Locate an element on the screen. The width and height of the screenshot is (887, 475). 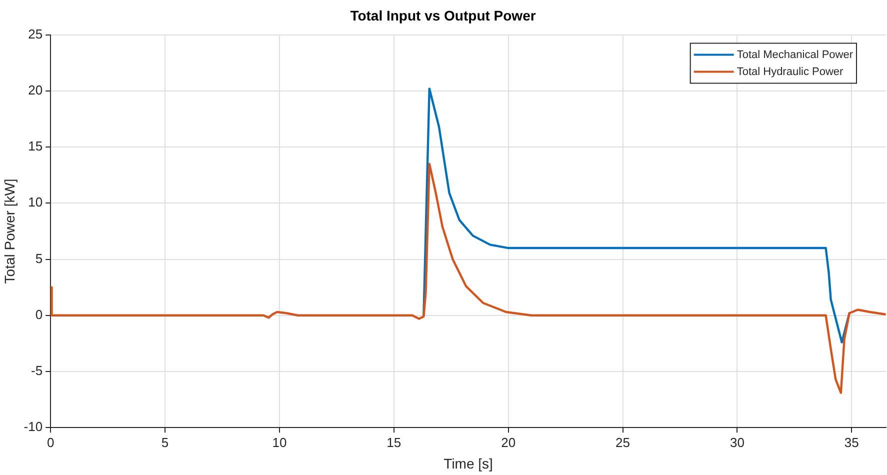
y-tick-label: 0 is located at coordinates (39, 314).